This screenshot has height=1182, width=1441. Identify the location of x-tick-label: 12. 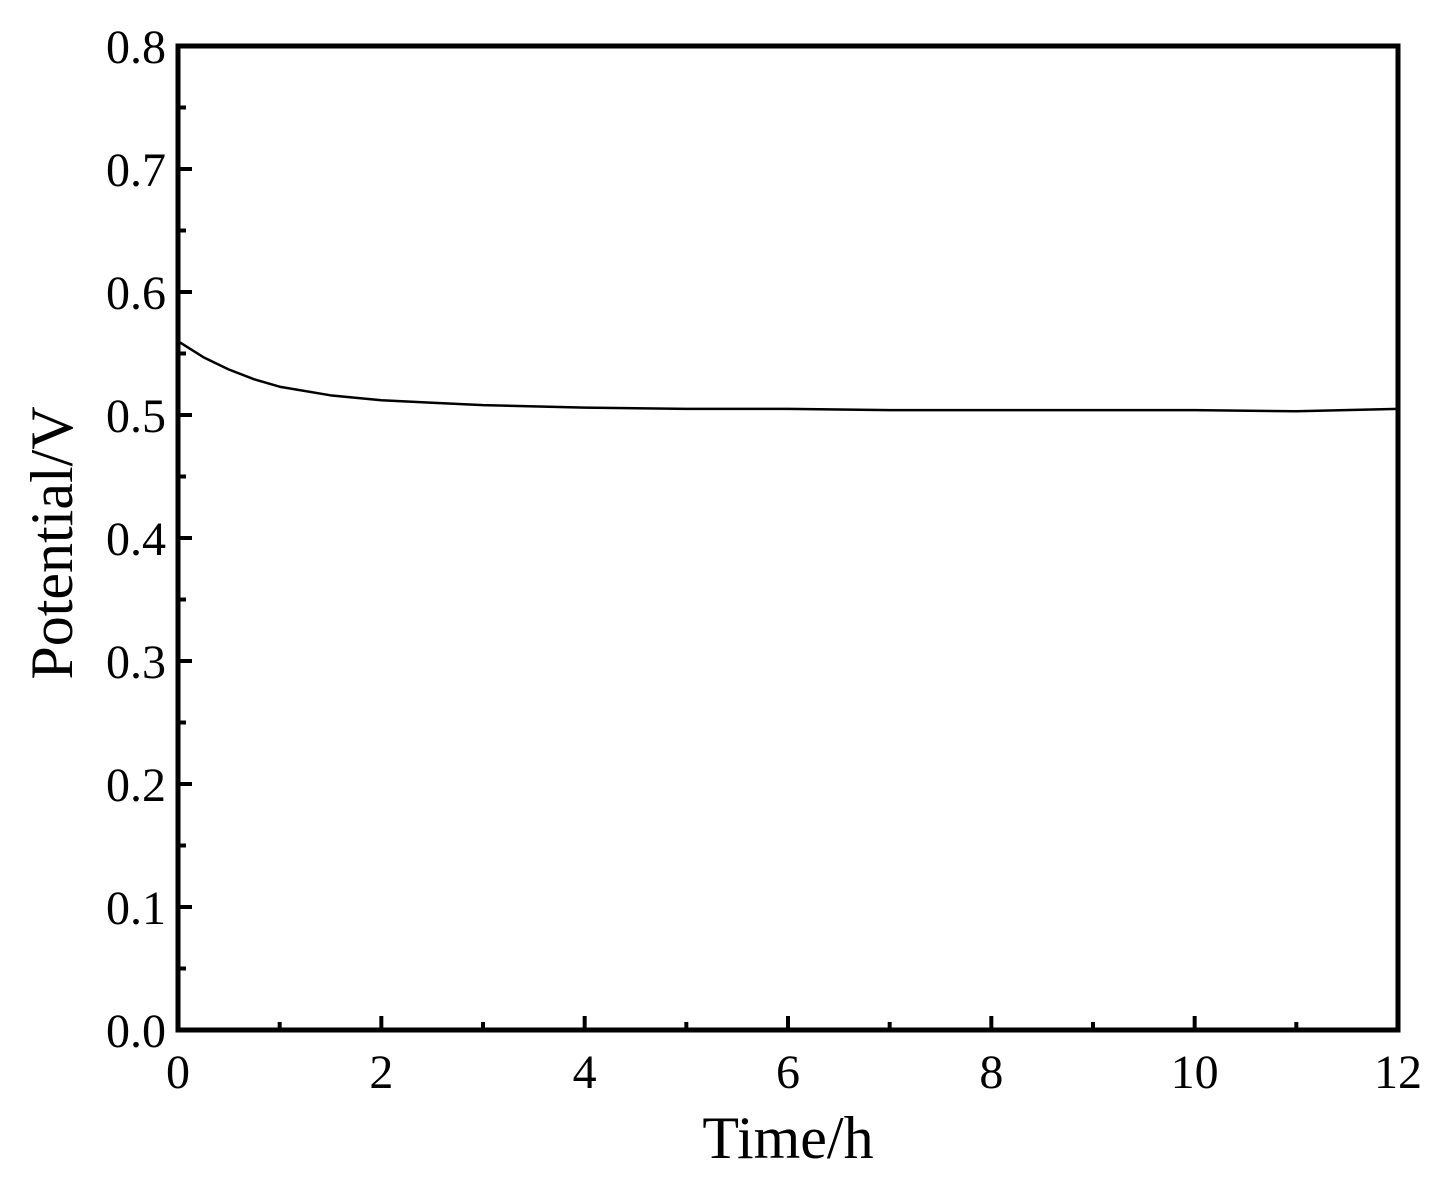
(1398, 1072).